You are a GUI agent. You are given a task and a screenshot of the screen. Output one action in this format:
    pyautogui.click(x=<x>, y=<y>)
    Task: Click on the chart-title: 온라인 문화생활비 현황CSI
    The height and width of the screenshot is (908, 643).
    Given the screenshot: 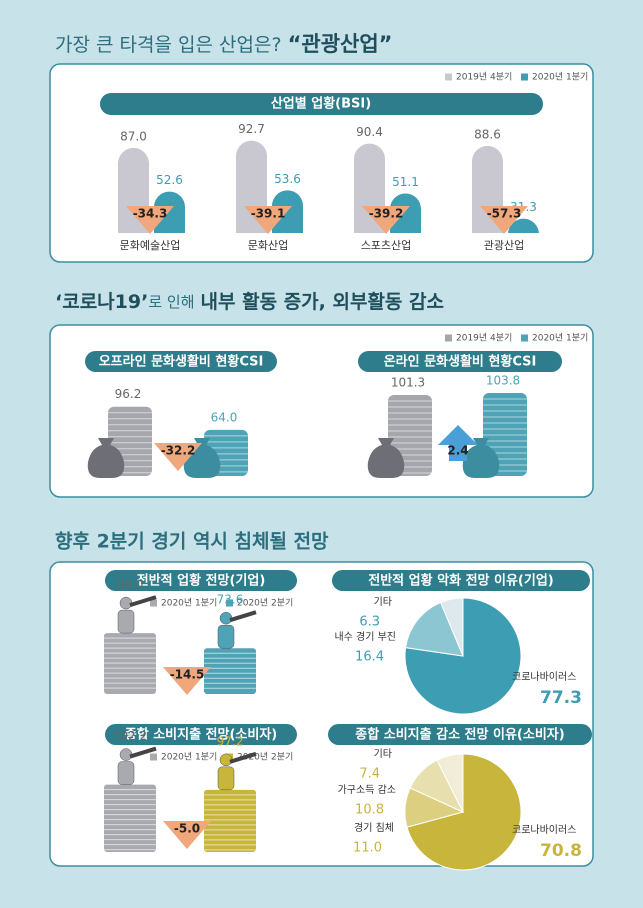 What is the action you would take?
    pyautogui.click(x=460, y=362)
    